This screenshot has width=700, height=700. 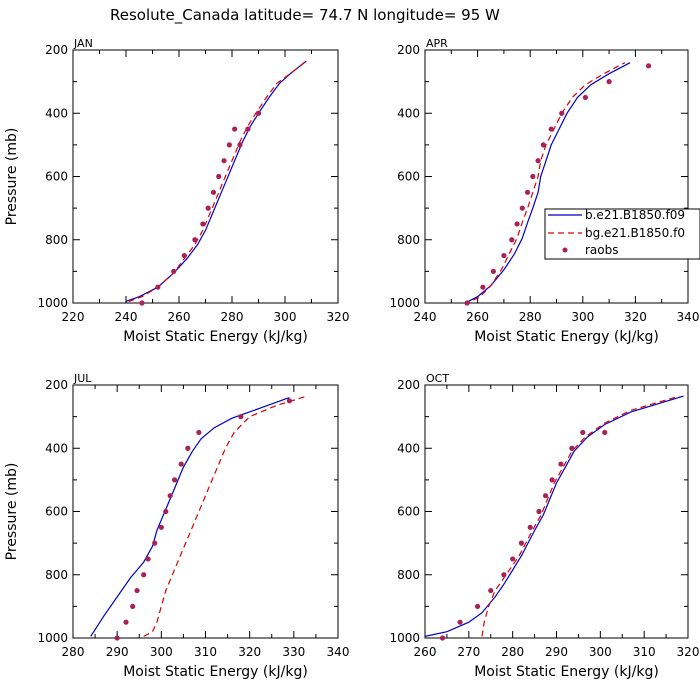 I want to click on legend-box, so click(x=622, y=234).